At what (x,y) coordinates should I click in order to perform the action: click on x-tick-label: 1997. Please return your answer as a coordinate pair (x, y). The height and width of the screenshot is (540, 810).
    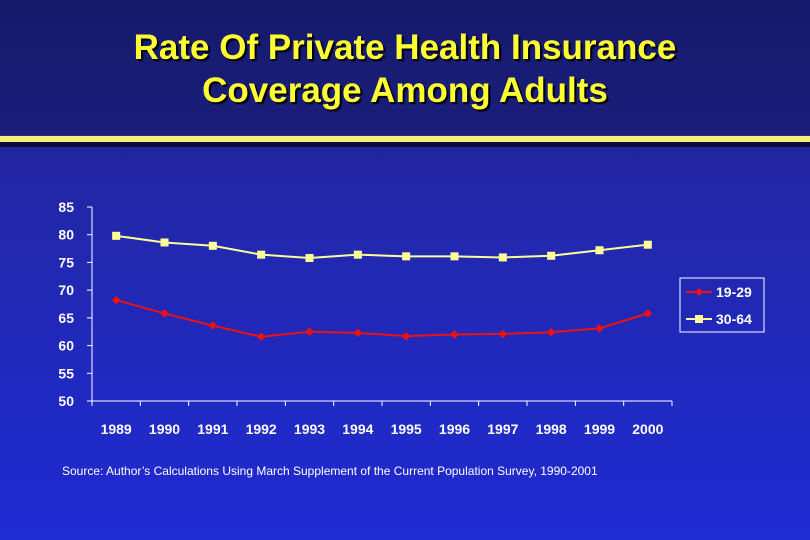
    Looking at the image, I should click on (502, 429).